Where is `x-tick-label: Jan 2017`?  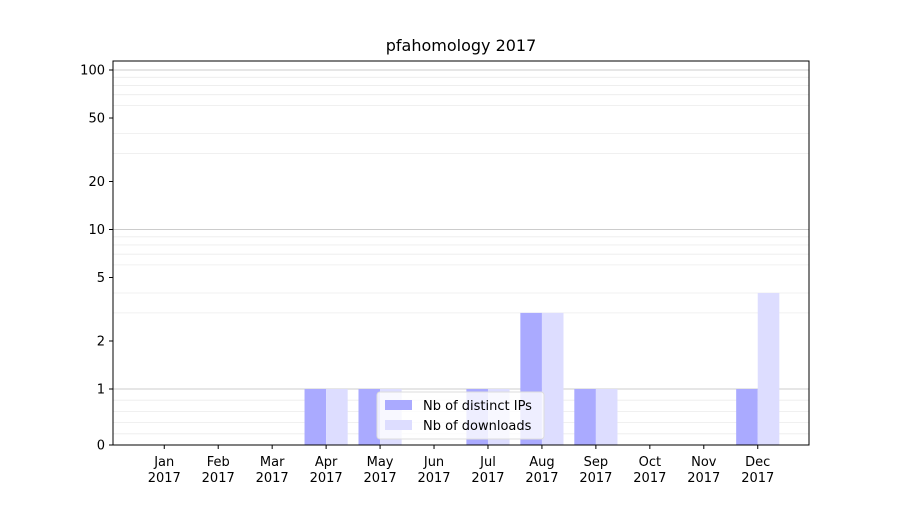
x-tick-label: Jan 2017 is located at coordinates (164, 470).